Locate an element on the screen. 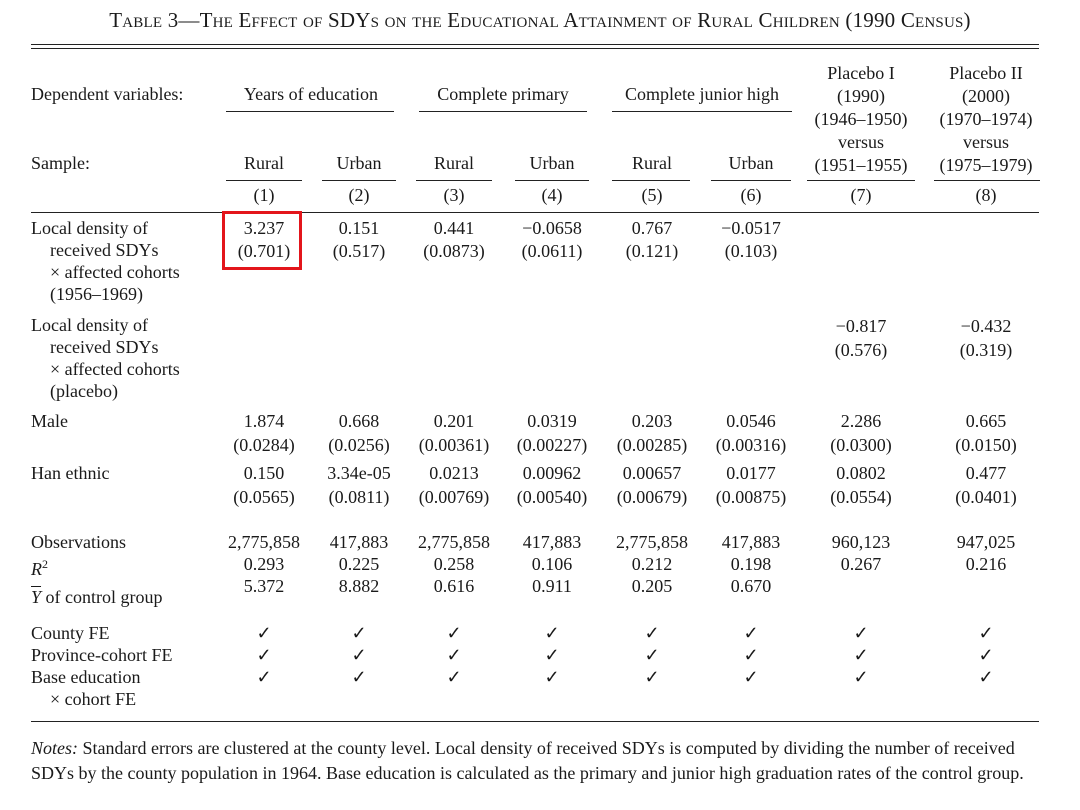 Image resolution: width=1080 pixels, height=810 pixels. row-label: Male is located at coordinates (49, 421).